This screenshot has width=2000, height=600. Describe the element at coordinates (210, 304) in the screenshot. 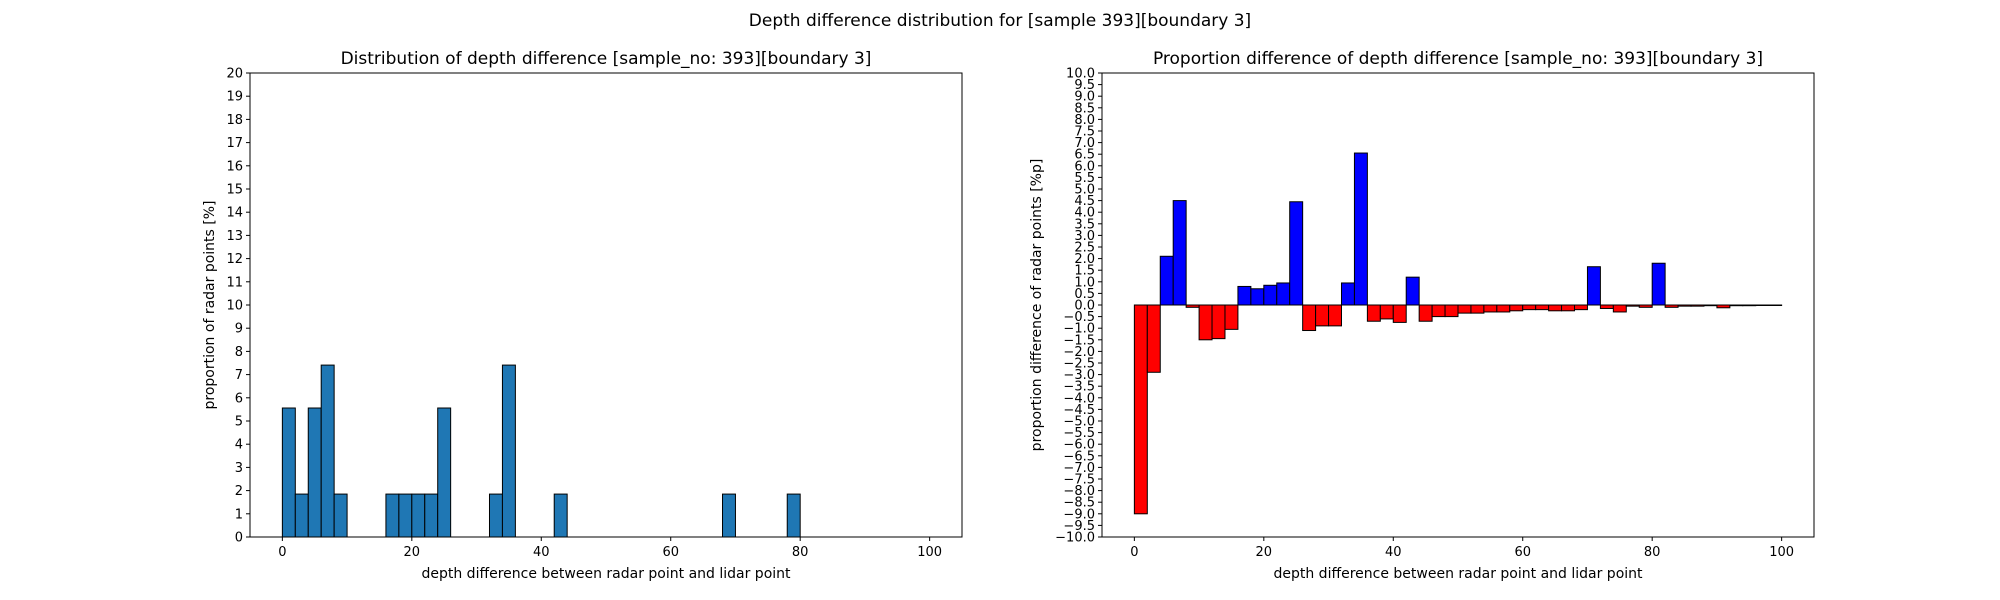

I see `y-axis-label: proportion of radar points [%]` at that location.